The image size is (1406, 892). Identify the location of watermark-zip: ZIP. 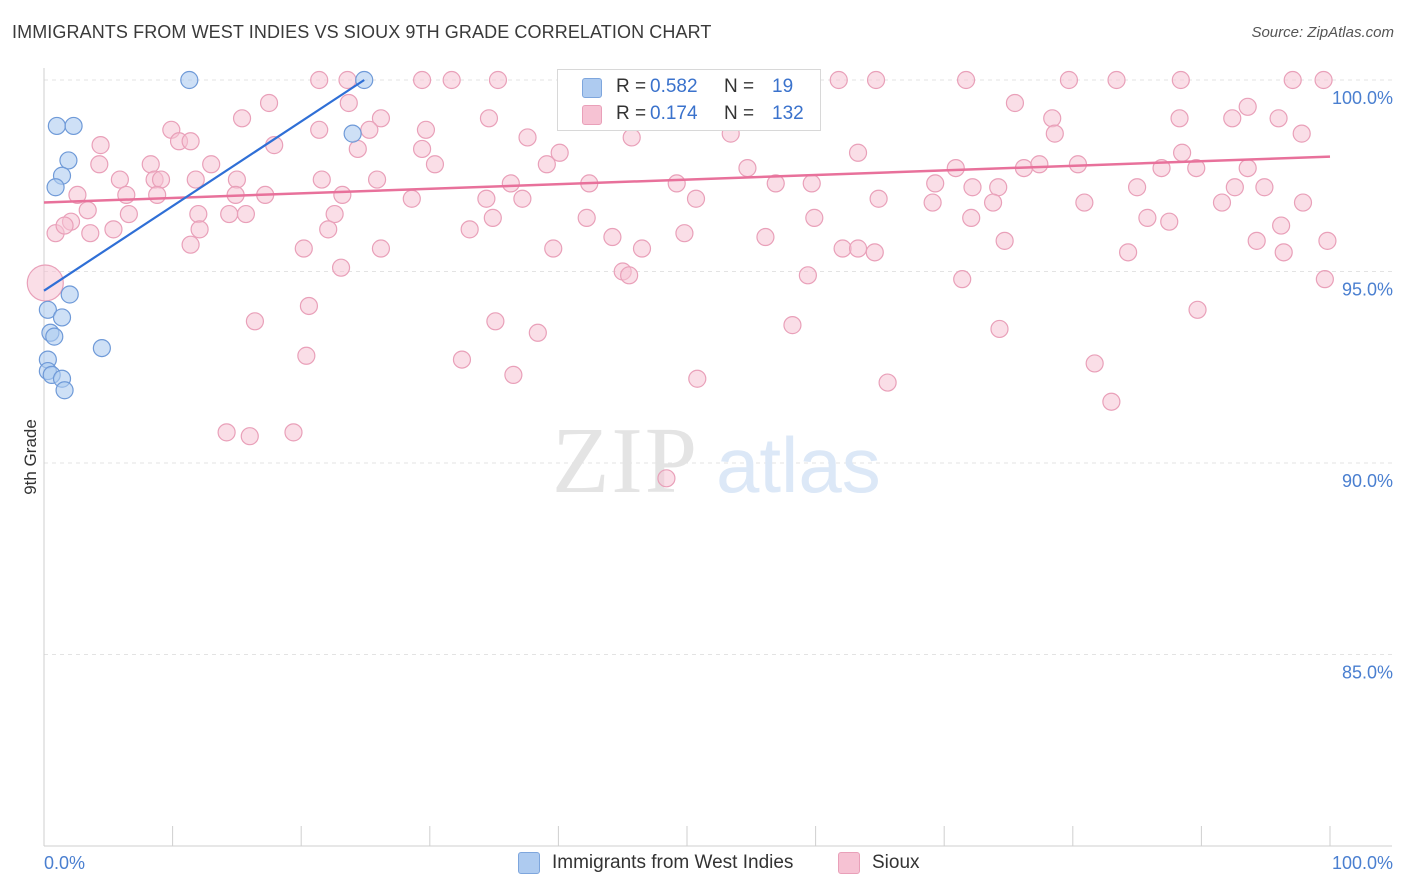
(625, 461).